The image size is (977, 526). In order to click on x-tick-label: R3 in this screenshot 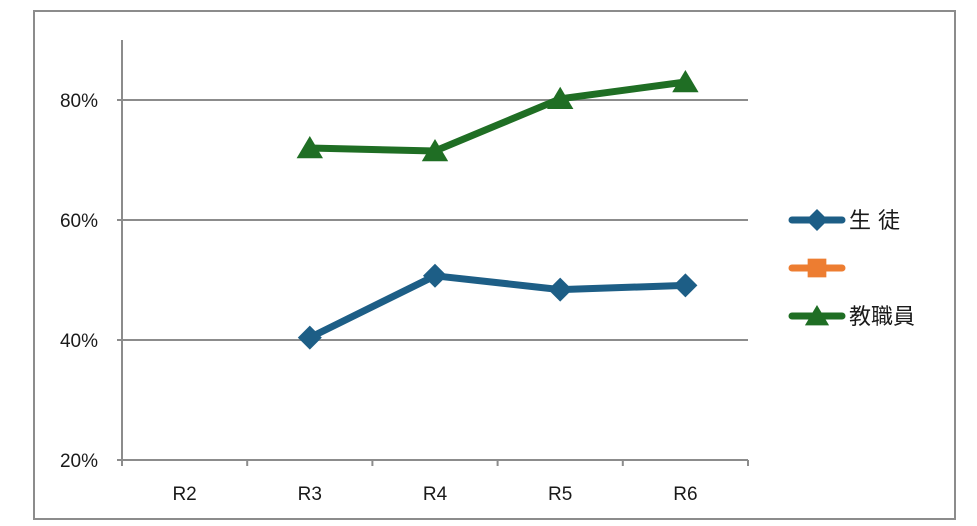, I will do `click(310, 494)`.